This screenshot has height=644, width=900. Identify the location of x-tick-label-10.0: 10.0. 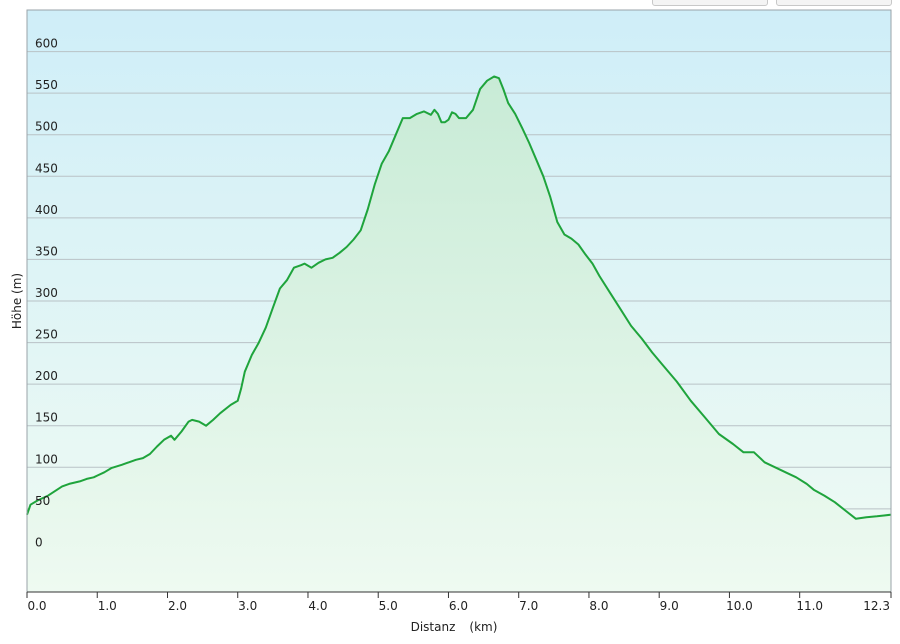
(739, 606).